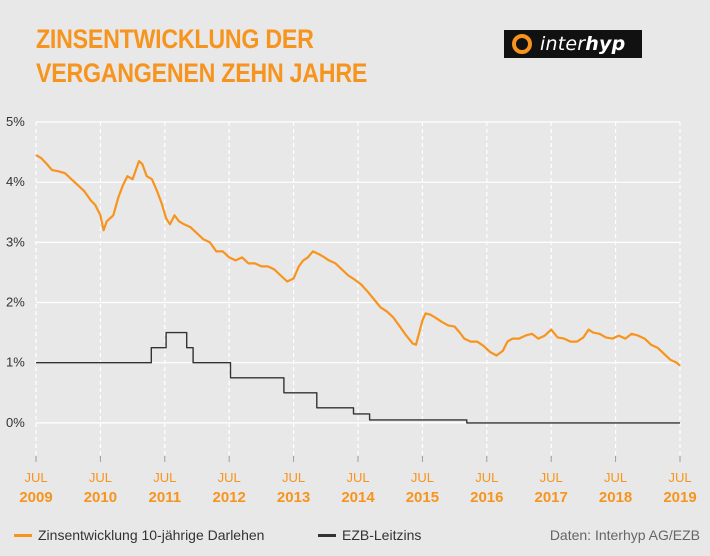  What do you see at coordinates (486, 497) in the screenshot?
I see `x-tick-label-year: 2016` at bounding box center [486, 497].